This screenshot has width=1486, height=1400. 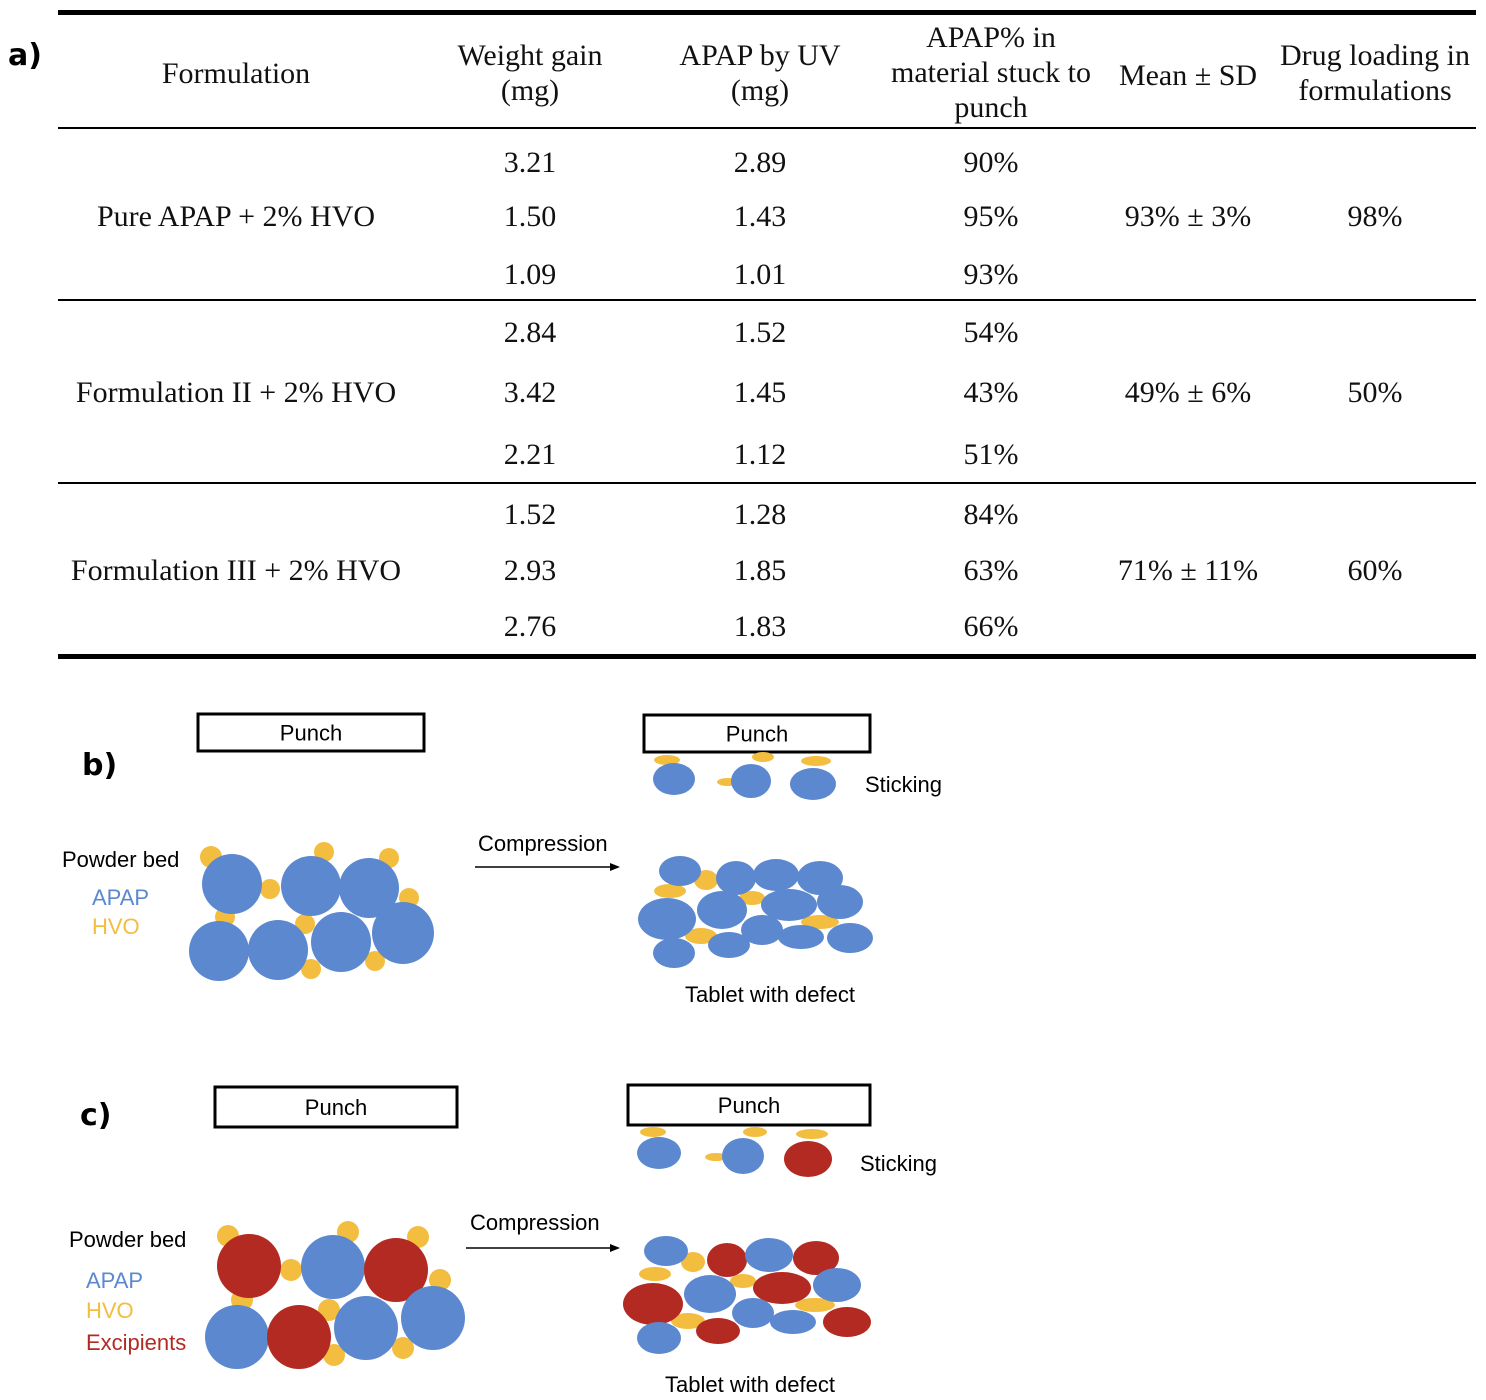 What do you see at coordinates (760, 454) in the screenshot?
I see `apap-uv-value: 1.12` at bounding box center [760, 454].